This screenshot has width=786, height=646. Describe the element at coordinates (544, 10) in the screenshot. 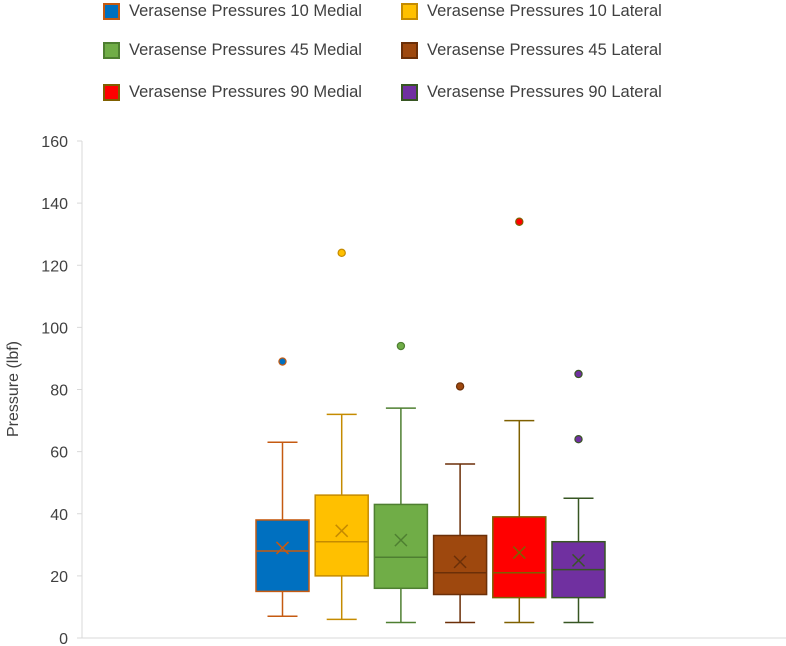

I see `legend-label: Verasense Pressures 10 Lateral` at that location.